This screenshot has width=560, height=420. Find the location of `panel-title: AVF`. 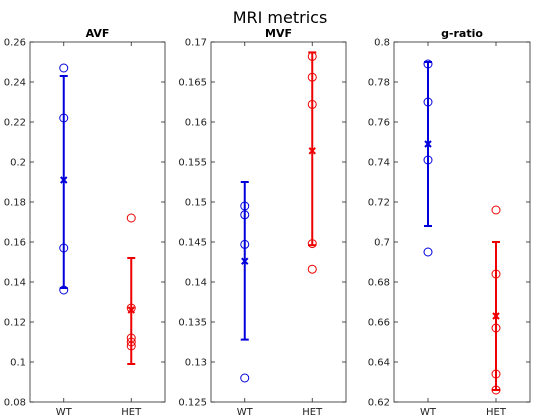

panel-title: AVF is located at coordinates (98, 33).